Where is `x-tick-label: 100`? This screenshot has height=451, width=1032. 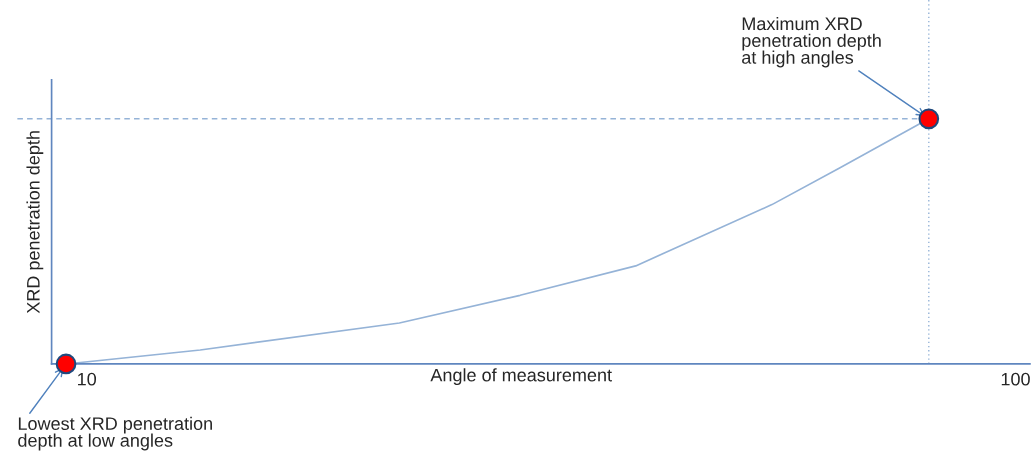 x-tick-label: 100 is located at coordinates (1015, 379).